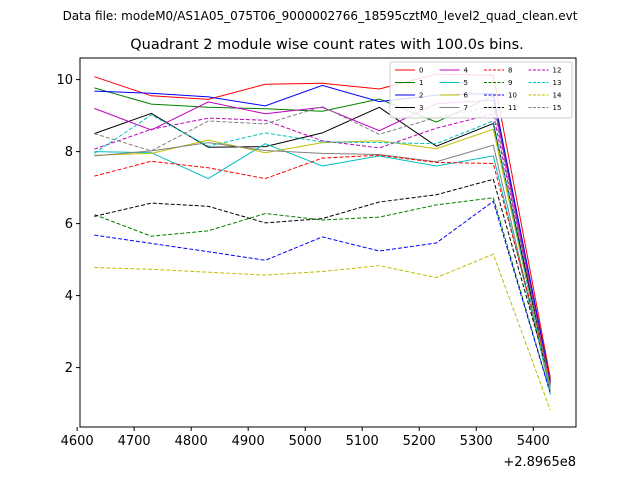 This screenshot has height=480, width=640. What do you see at coordinates (191, 441) in the screenshot?
I see `x-tick-label: 4800` at bounding box center [191, 441].